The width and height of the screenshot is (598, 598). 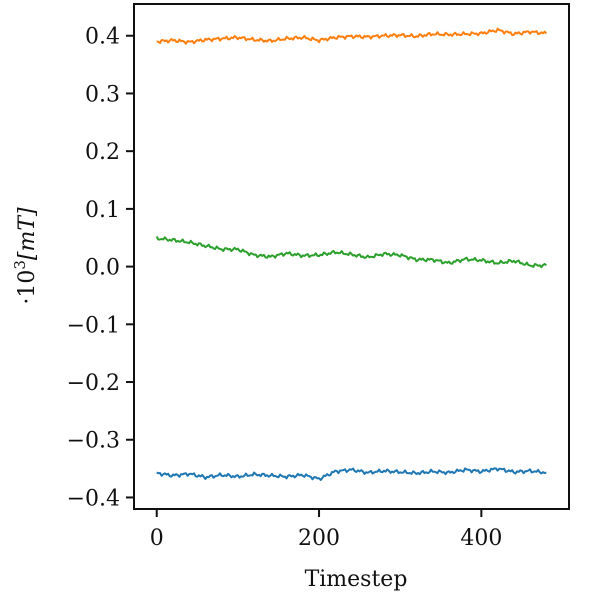 What do you see at coordinates (27, 287) in the screenshot?
I see `y-axis-label-prefix: ·10` at bounding box center [27, 287].